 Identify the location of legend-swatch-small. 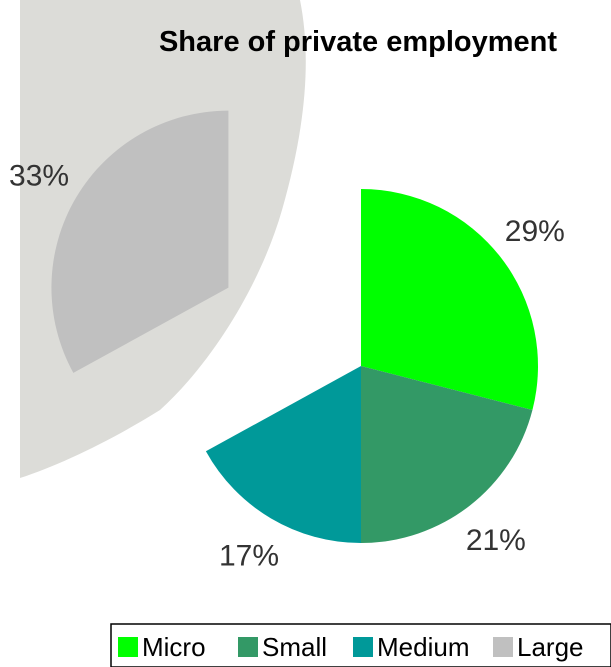
(248, 647).